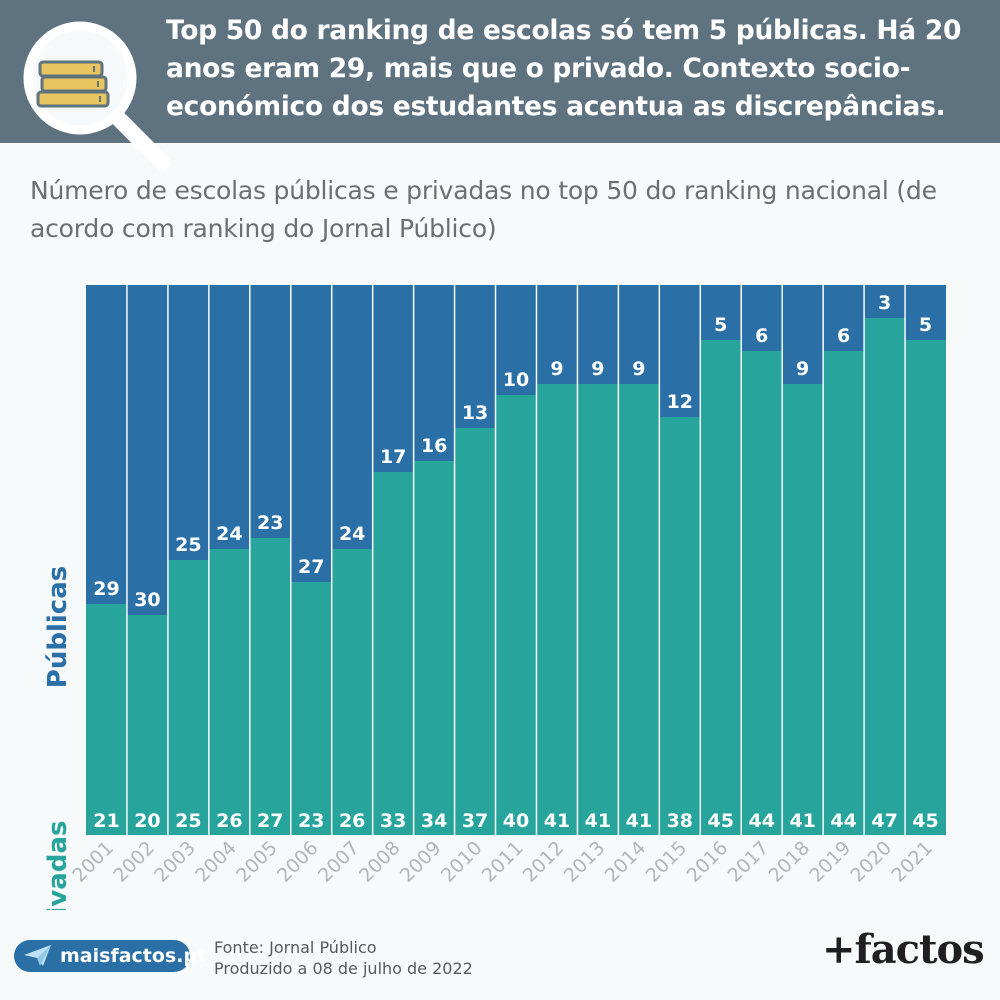 Image resolution: width=1000 pixels, height=1000 pixels. I want to click on data-label-privadas: 33, so click(393, 821).